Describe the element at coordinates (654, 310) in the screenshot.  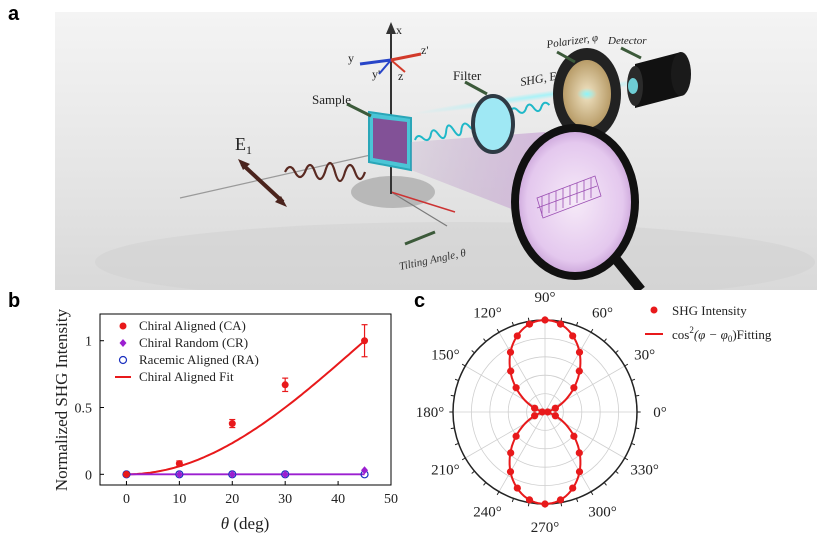
I see `legend-marker-shg` at that location.